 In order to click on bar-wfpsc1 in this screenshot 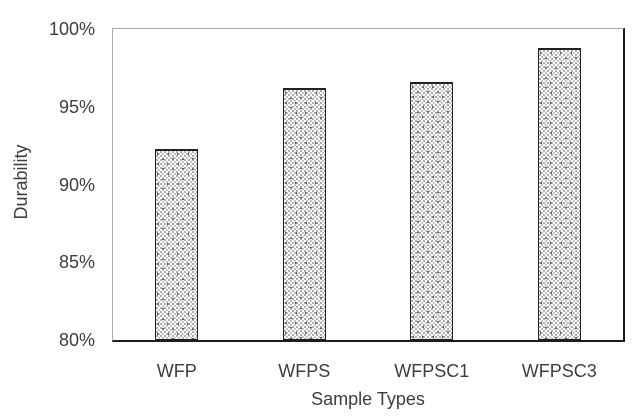, I will do `click(432, 210)`.